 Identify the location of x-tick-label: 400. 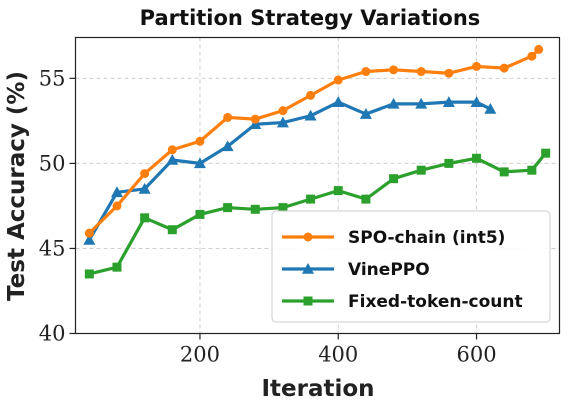
(338, 355).